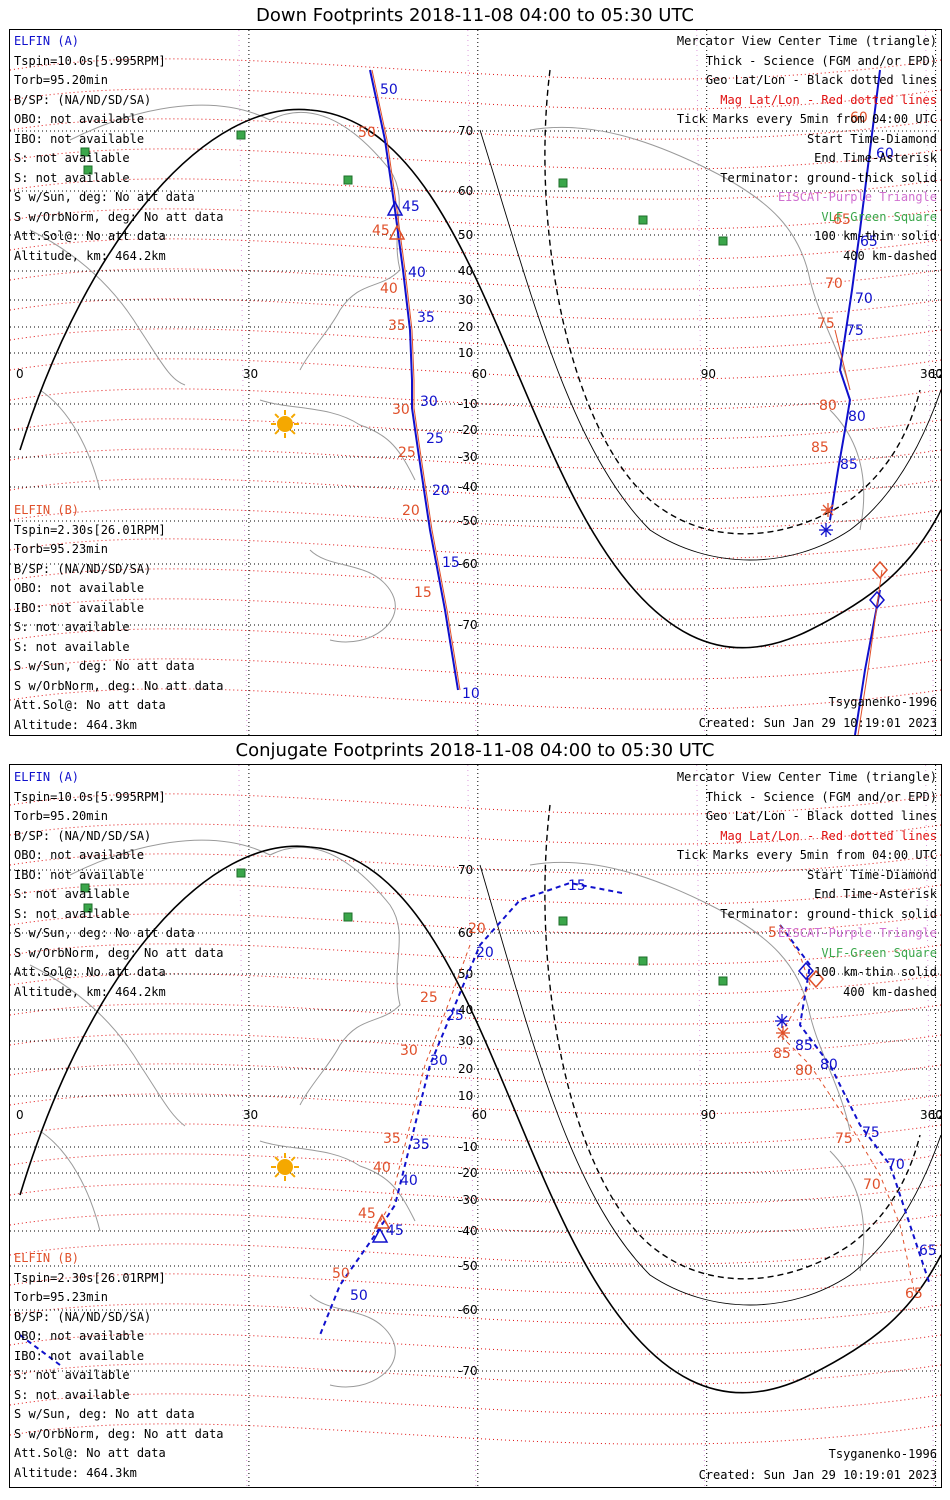 The image size is (950, 1500). Describe the element at coordinates (465, 1069) in the screenshot. I see `latitude-tick-label: 20` at that location.